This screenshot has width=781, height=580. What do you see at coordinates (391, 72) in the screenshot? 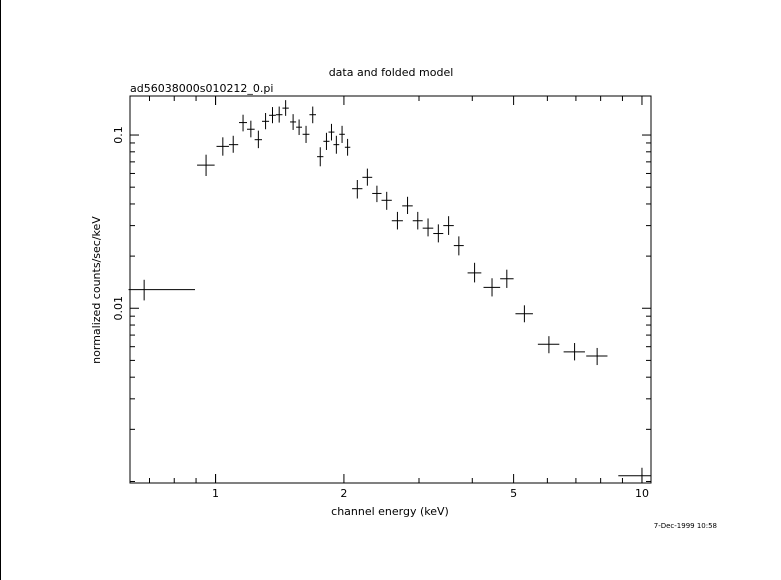
I see `chart-title: data and folded model` at bounding box center [391, 72].